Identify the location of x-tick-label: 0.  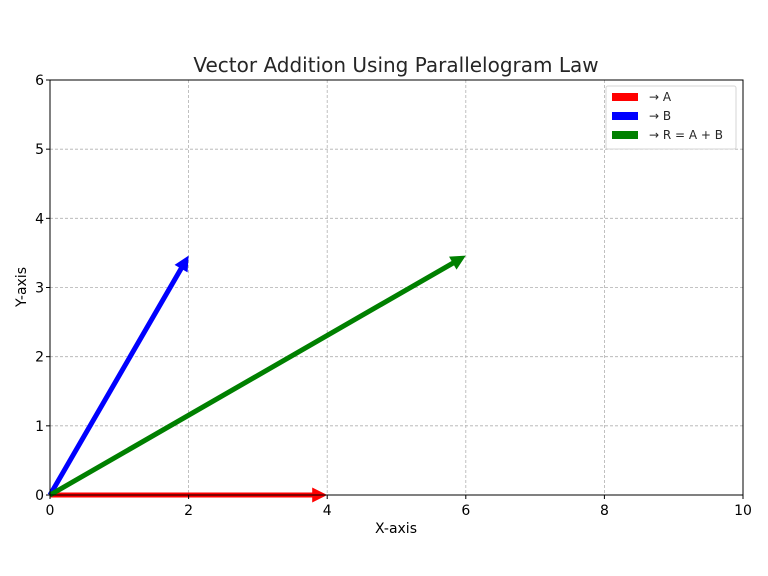
(50, 511).